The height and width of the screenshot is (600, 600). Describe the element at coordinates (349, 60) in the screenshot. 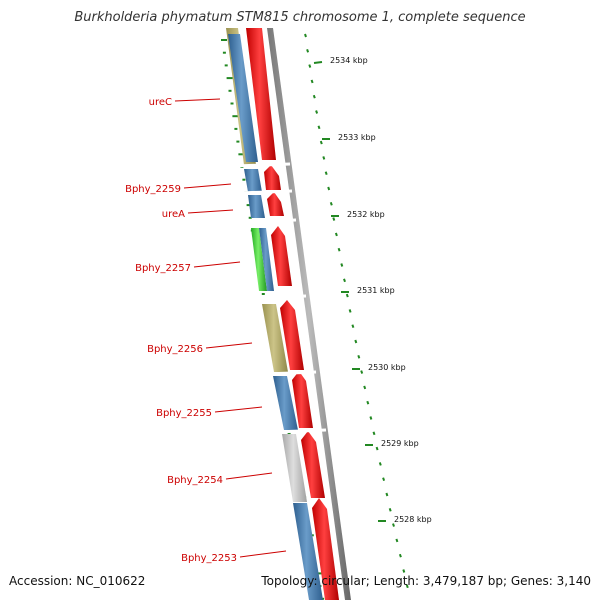

I see `ruler-label: 2534 kbp` at that location.